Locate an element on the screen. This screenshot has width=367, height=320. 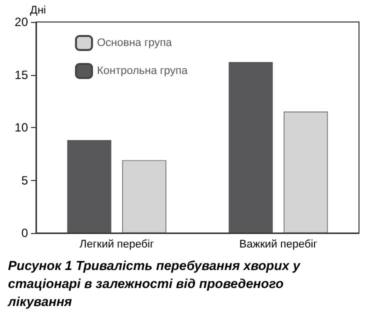
legend-label: Основна група is located at coordinates (135, 43).